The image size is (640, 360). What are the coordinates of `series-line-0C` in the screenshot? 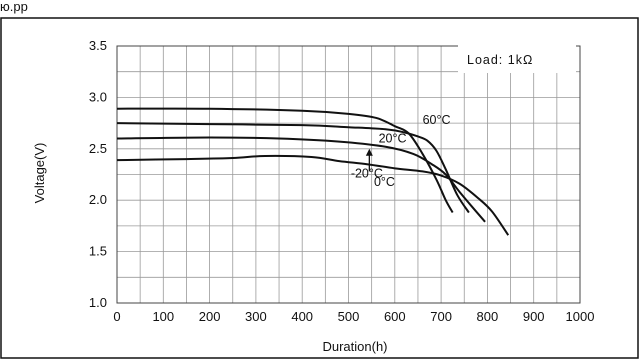 It's located at (301, 179).